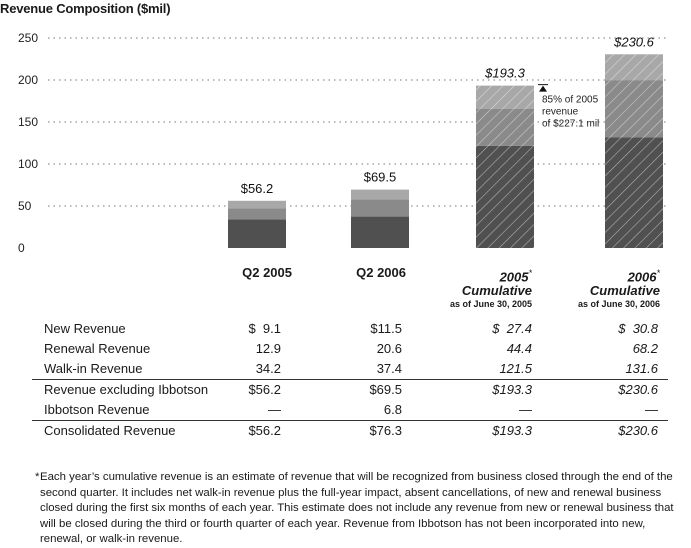  What do you see at coordinates (264, 328) in the screenshot?
I see `cell-value: $ 9.1` at bounding box center [264, 328].